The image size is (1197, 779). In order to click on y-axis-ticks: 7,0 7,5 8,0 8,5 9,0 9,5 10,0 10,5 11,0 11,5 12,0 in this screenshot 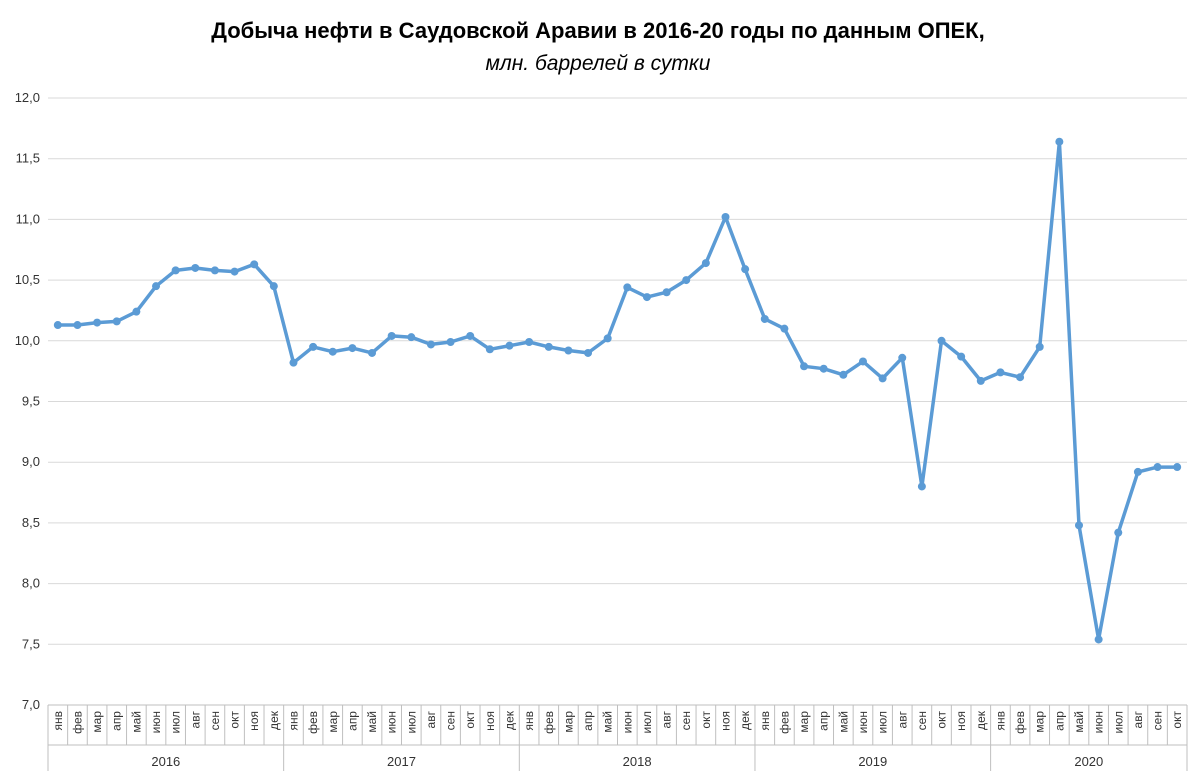, I will do `click(27, 401)`.